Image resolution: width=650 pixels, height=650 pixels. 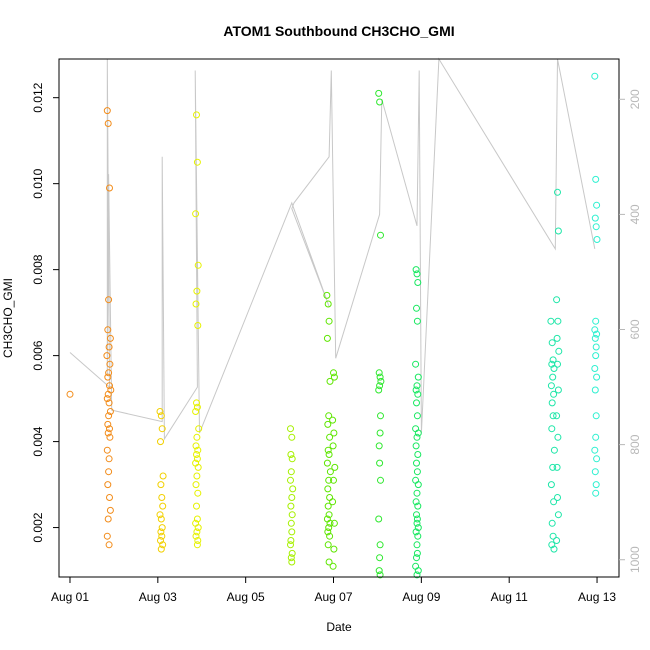 What do you see at coordinates (38, 441) in the screenshot?
I see `y-tick-label: 0.004` at bounding box center [38, 441].